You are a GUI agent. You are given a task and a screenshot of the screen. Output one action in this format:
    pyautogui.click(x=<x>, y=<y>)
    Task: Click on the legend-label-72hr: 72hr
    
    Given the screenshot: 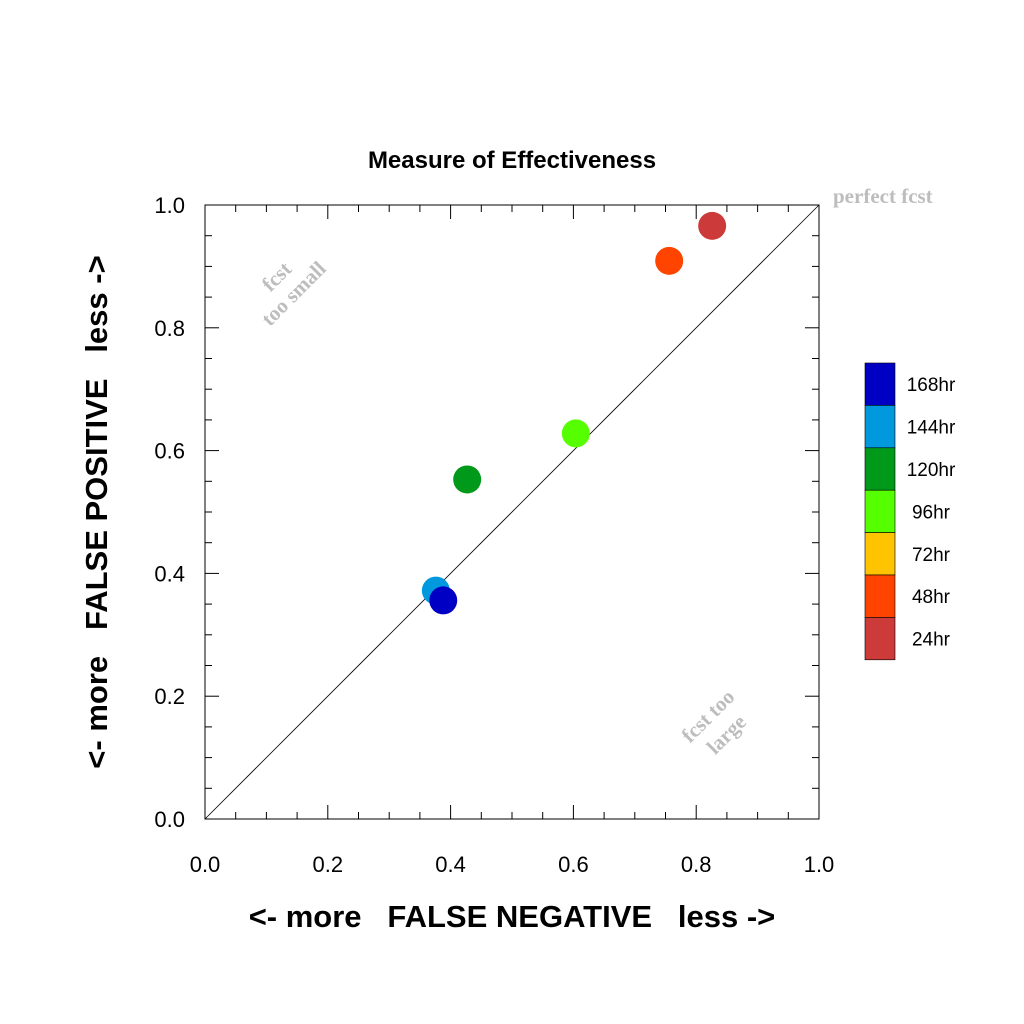 What is the action you would take?
    pyautogui.click(x=931, y=555)
    